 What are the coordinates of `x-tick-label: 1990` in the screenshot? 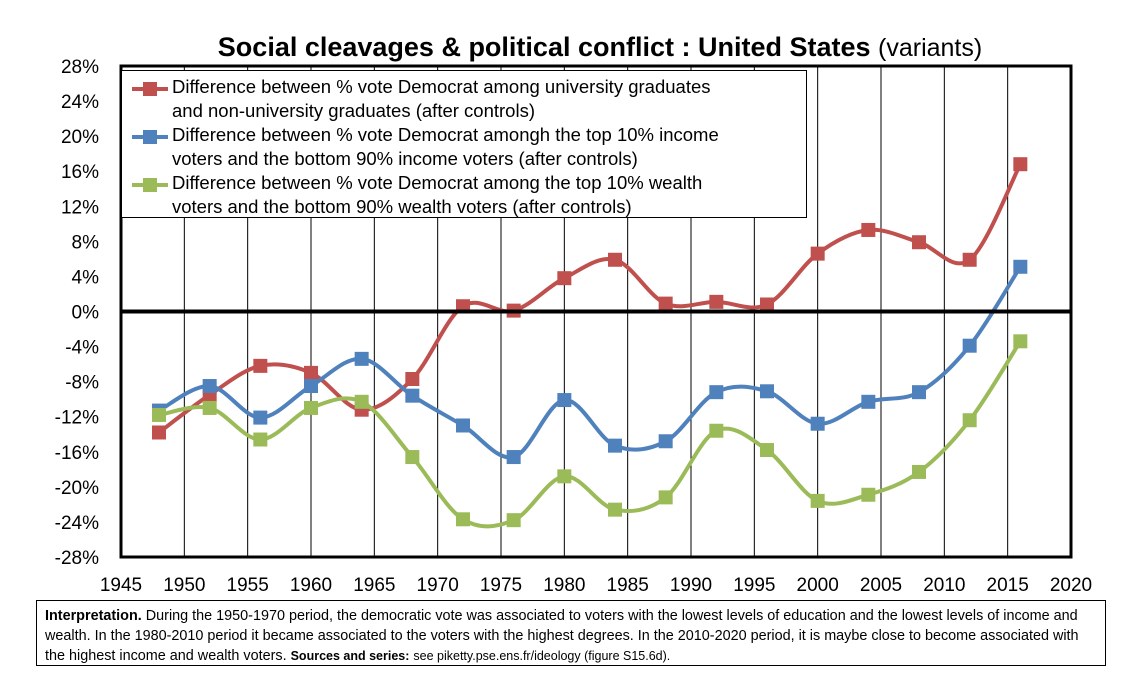 It's located at (691, 585).